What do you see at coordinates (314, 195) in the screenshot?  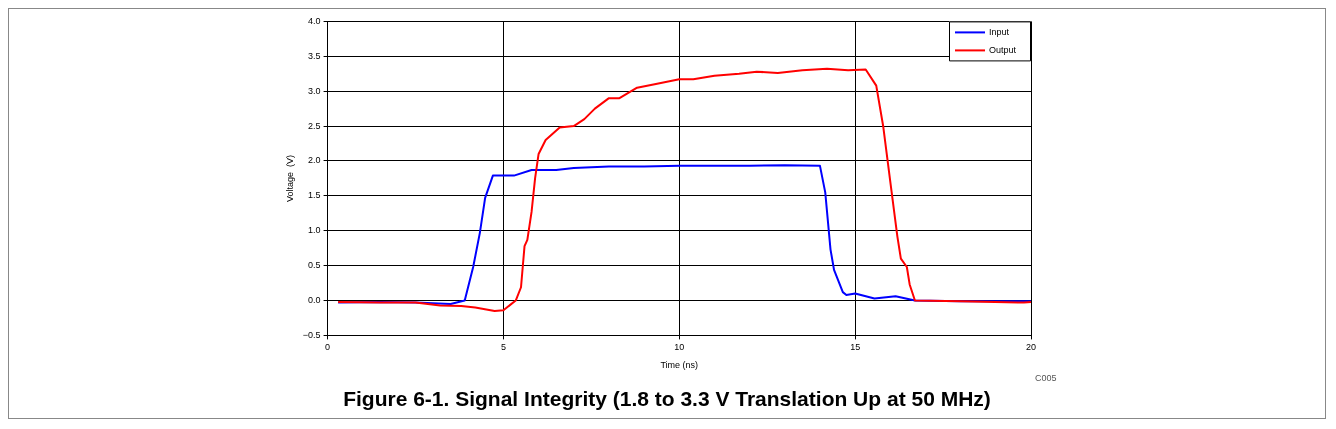 I see `y-tick-label: 1.5` at bounding box center [314, 195].